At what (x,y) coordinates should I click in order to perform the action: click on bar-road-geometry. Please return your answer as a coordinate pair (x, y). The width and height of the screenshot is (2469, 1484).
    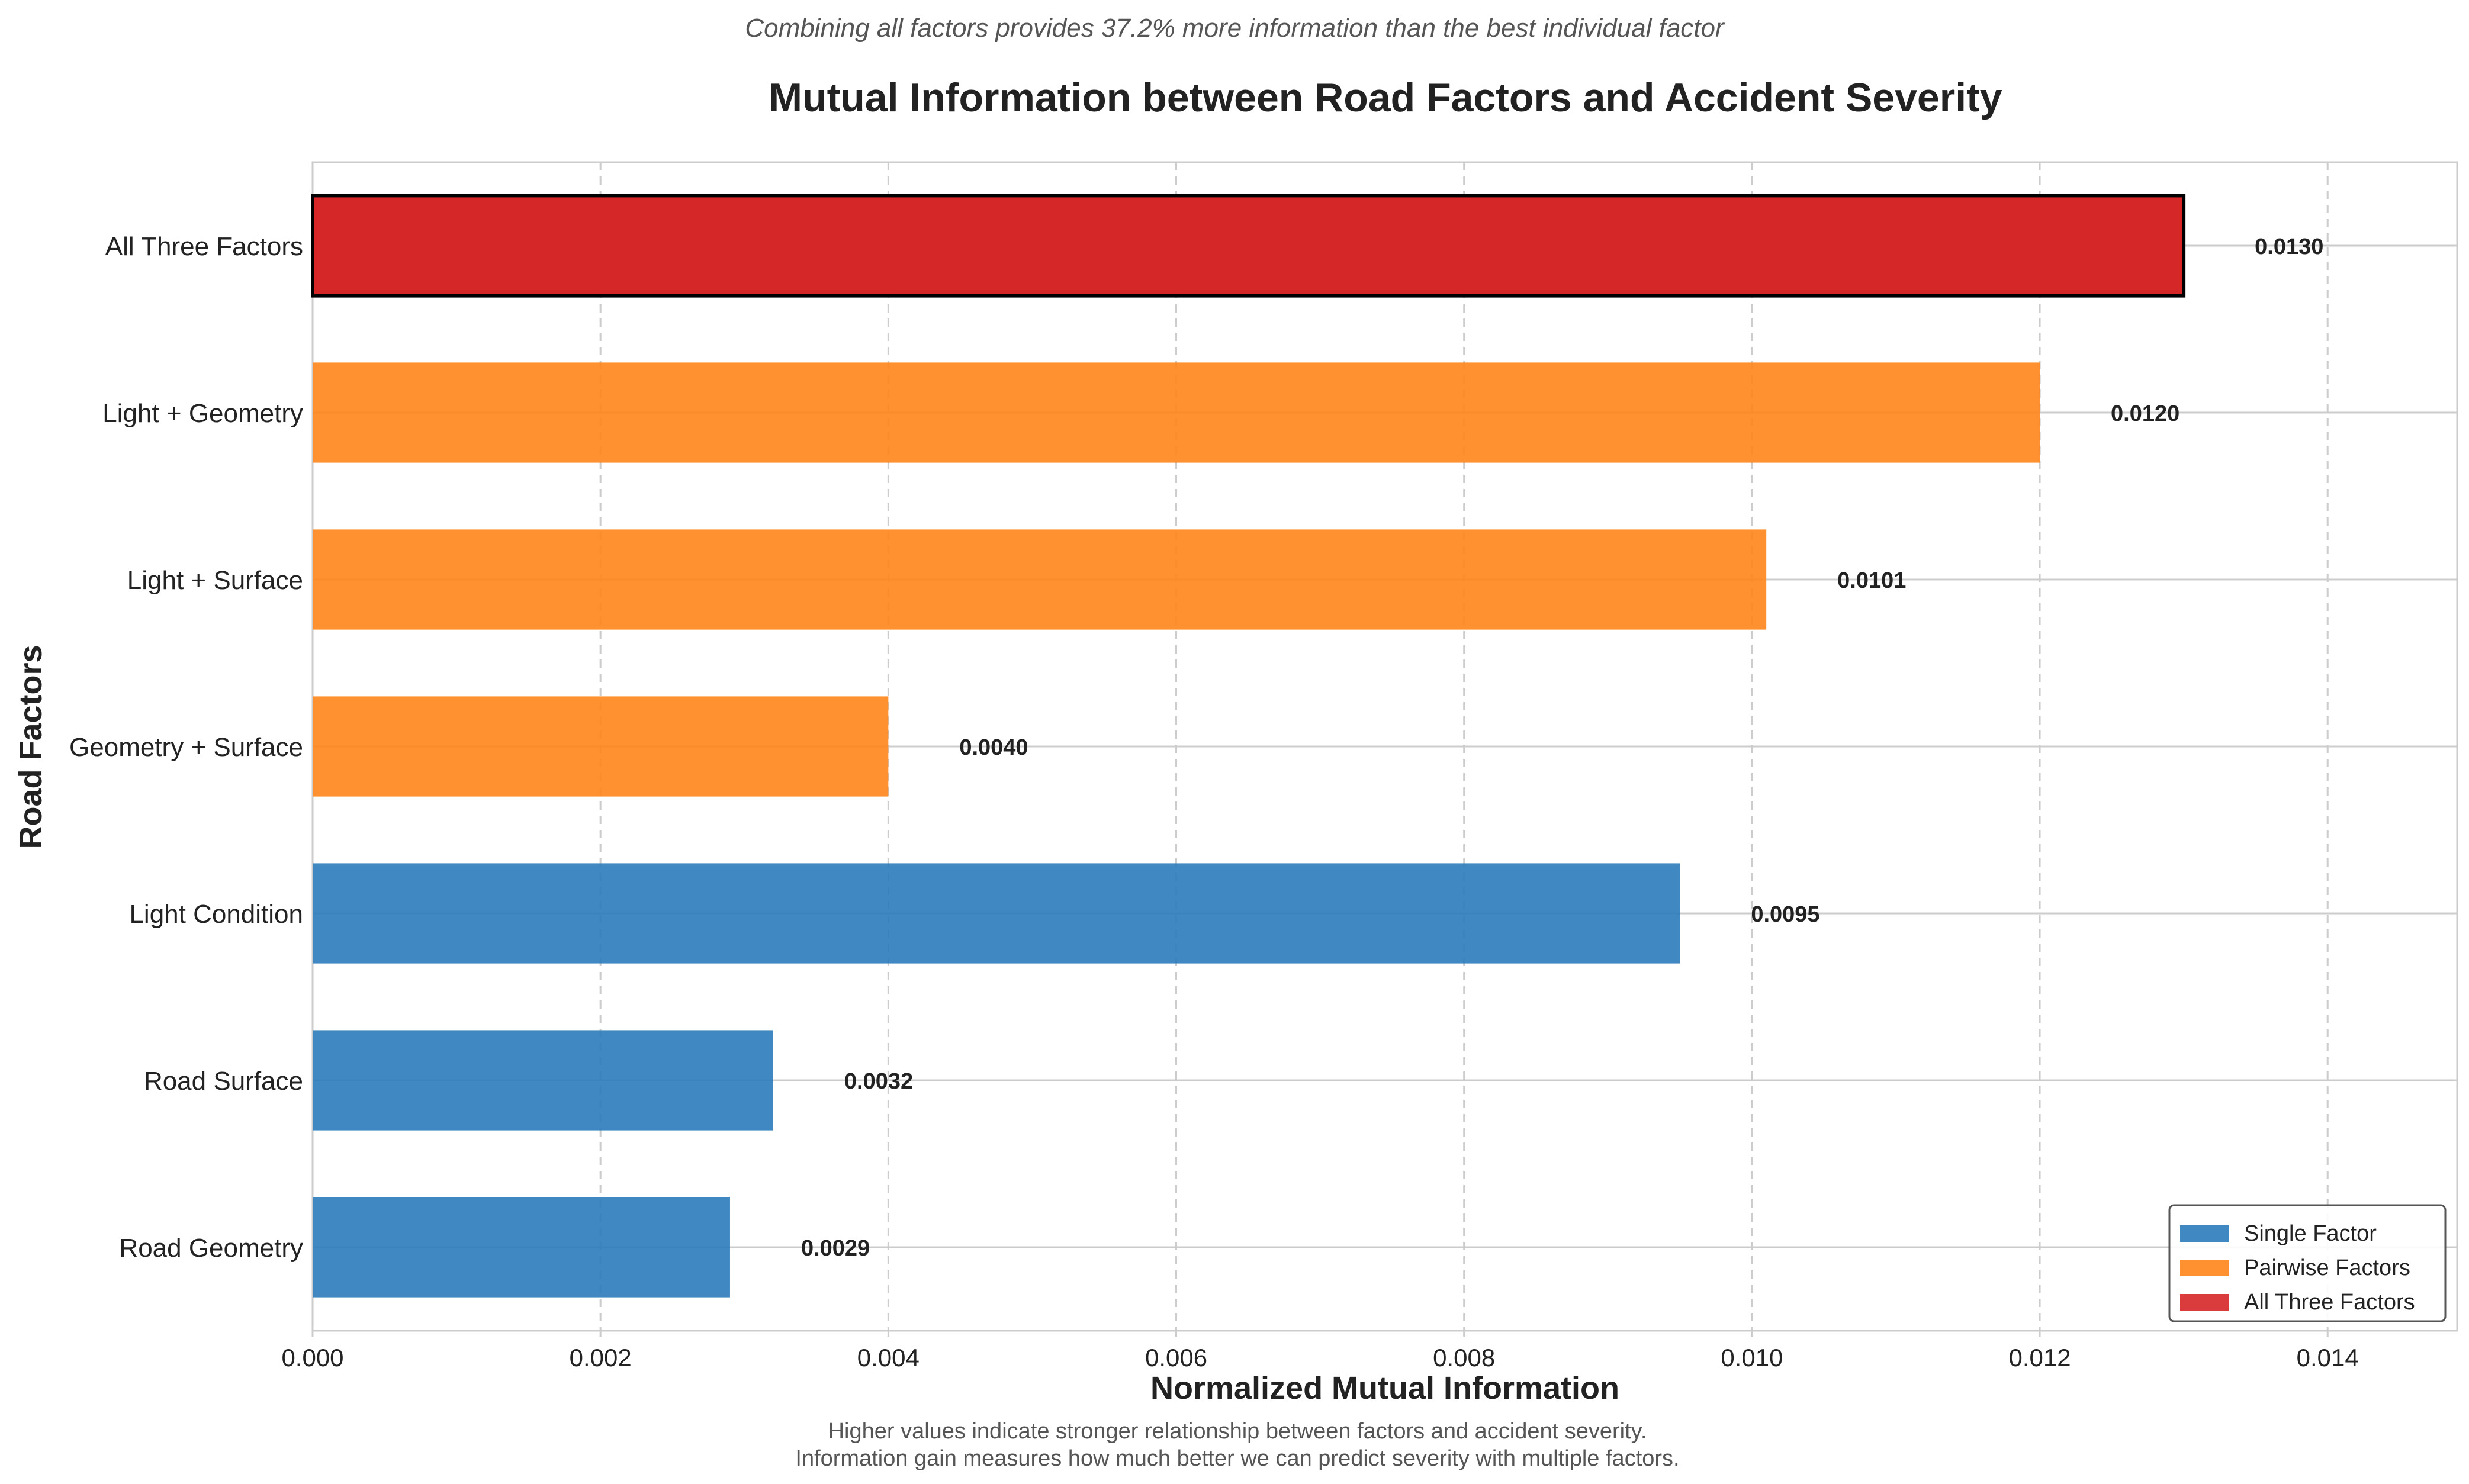
    Looking at the image, I should click on (521, 1247).